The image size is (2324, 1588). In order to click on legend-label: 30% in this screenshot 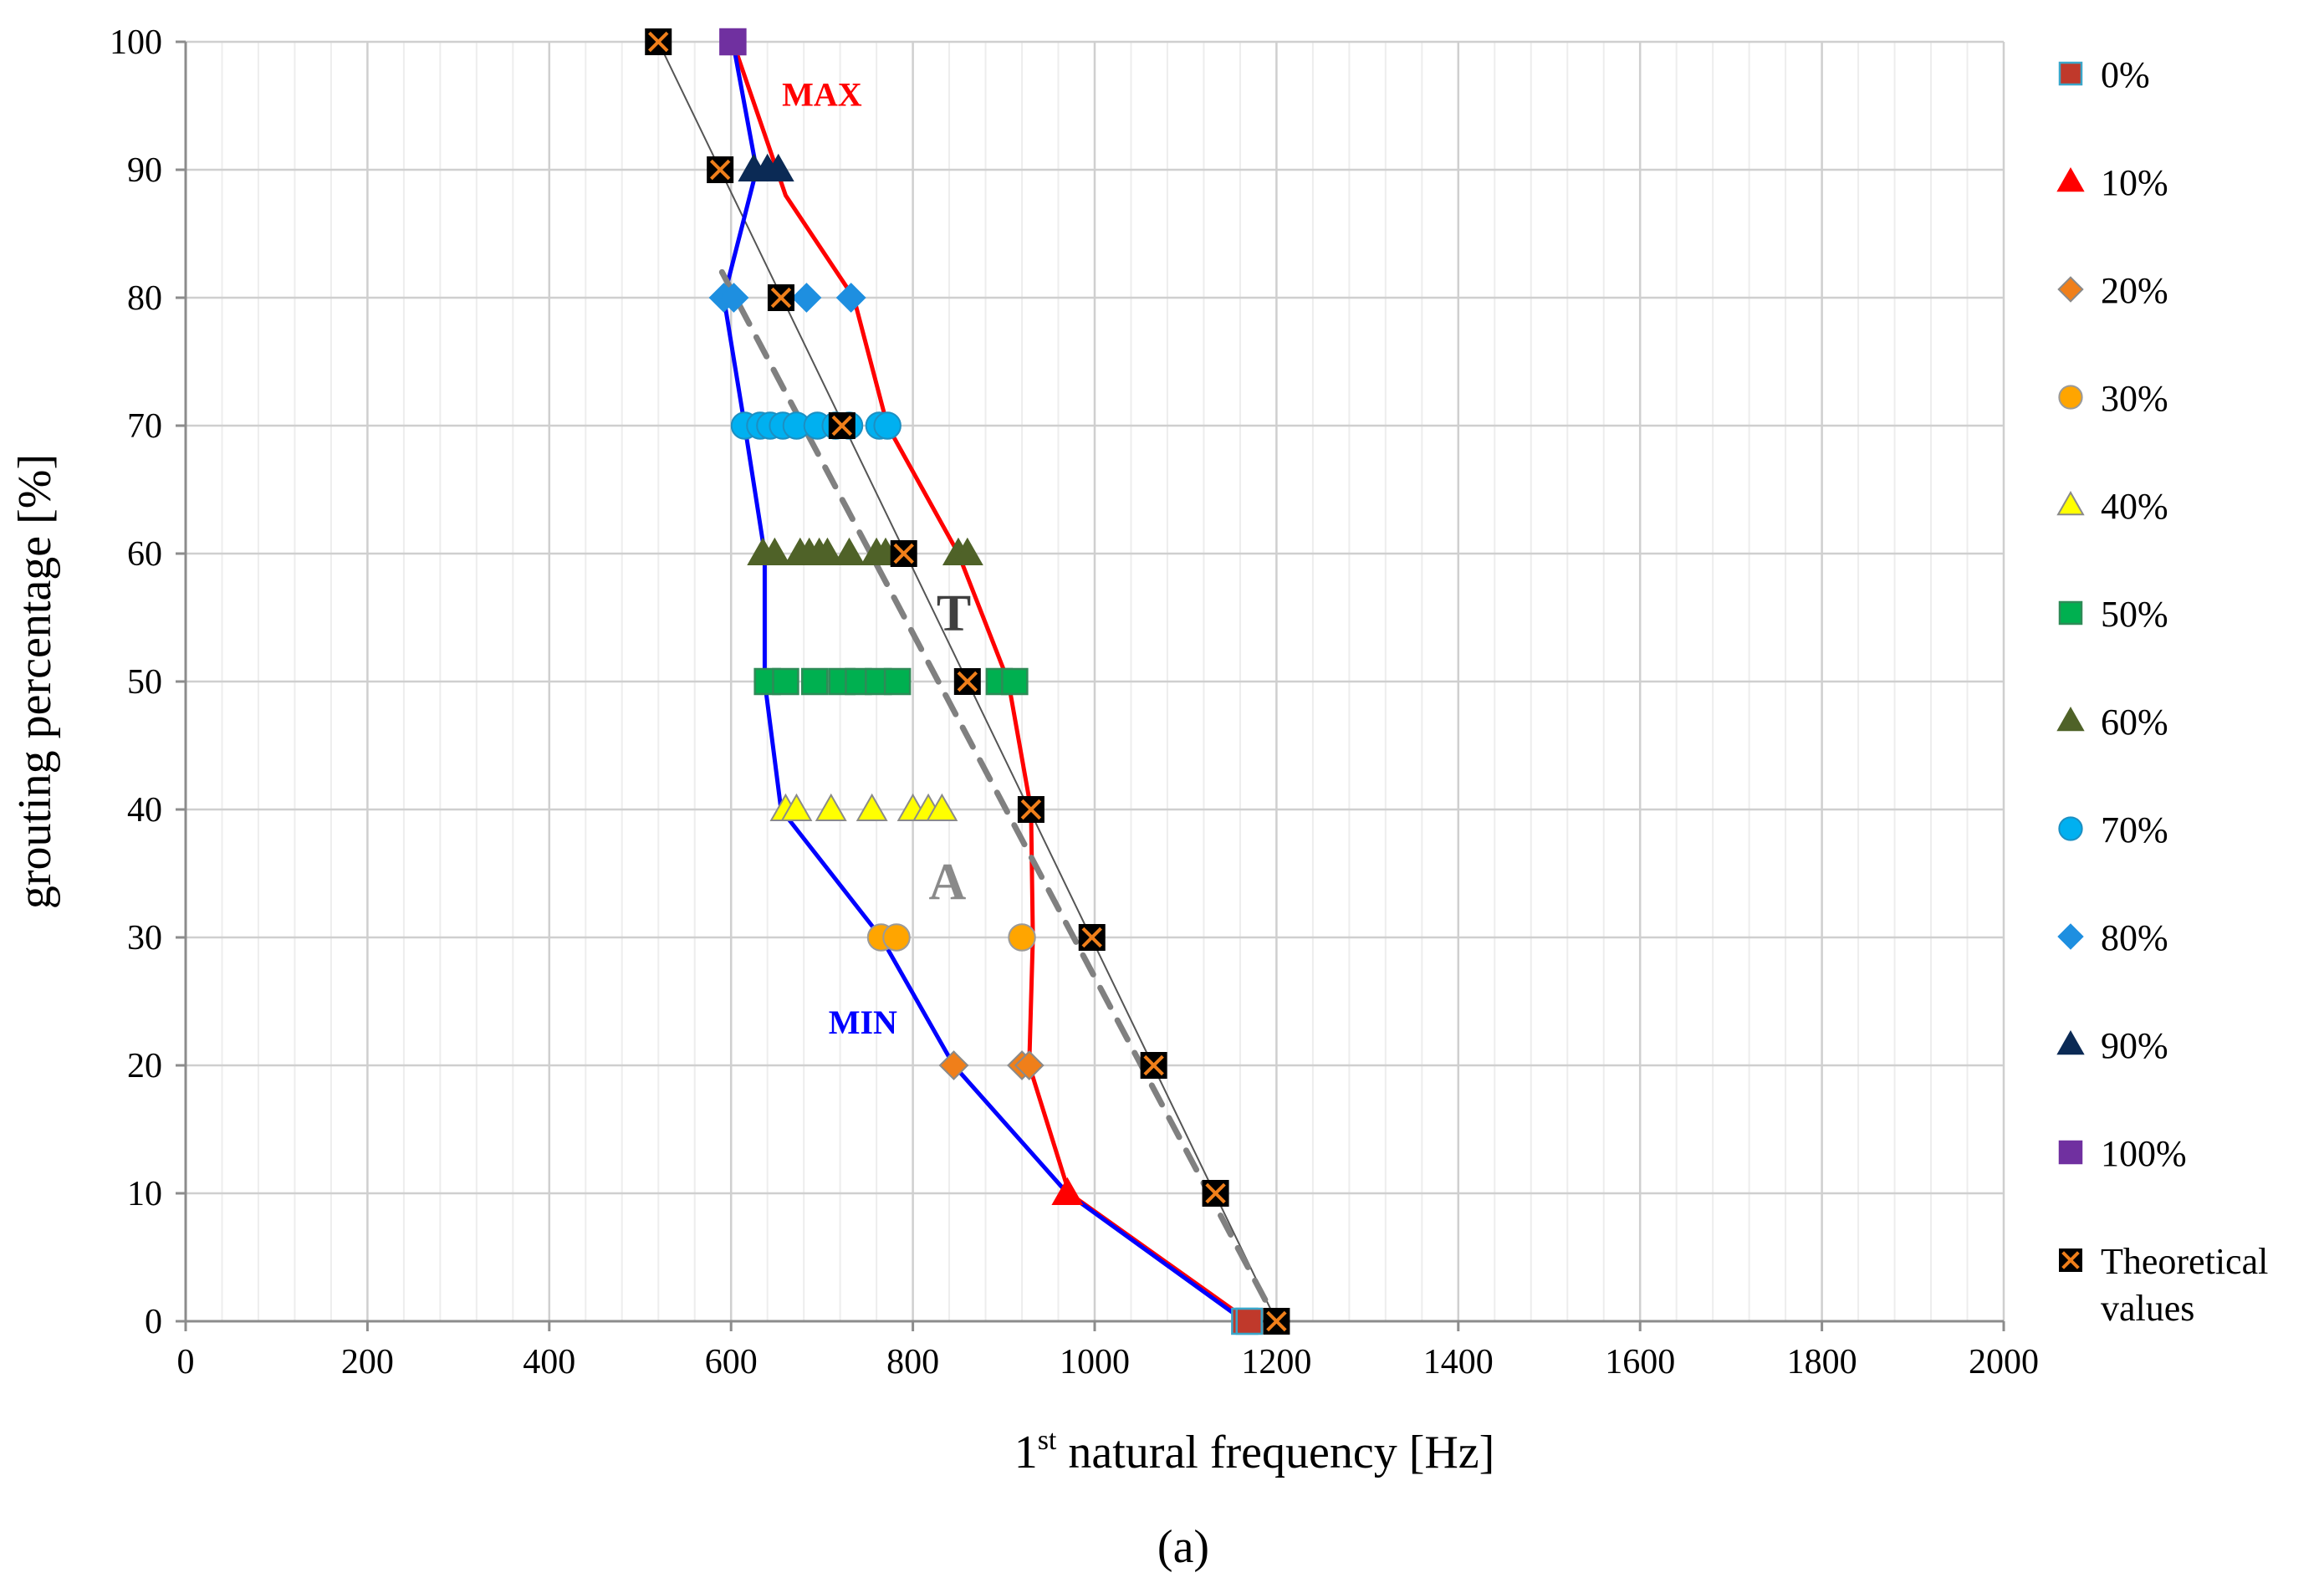, I will do `click(2134, 398)`.